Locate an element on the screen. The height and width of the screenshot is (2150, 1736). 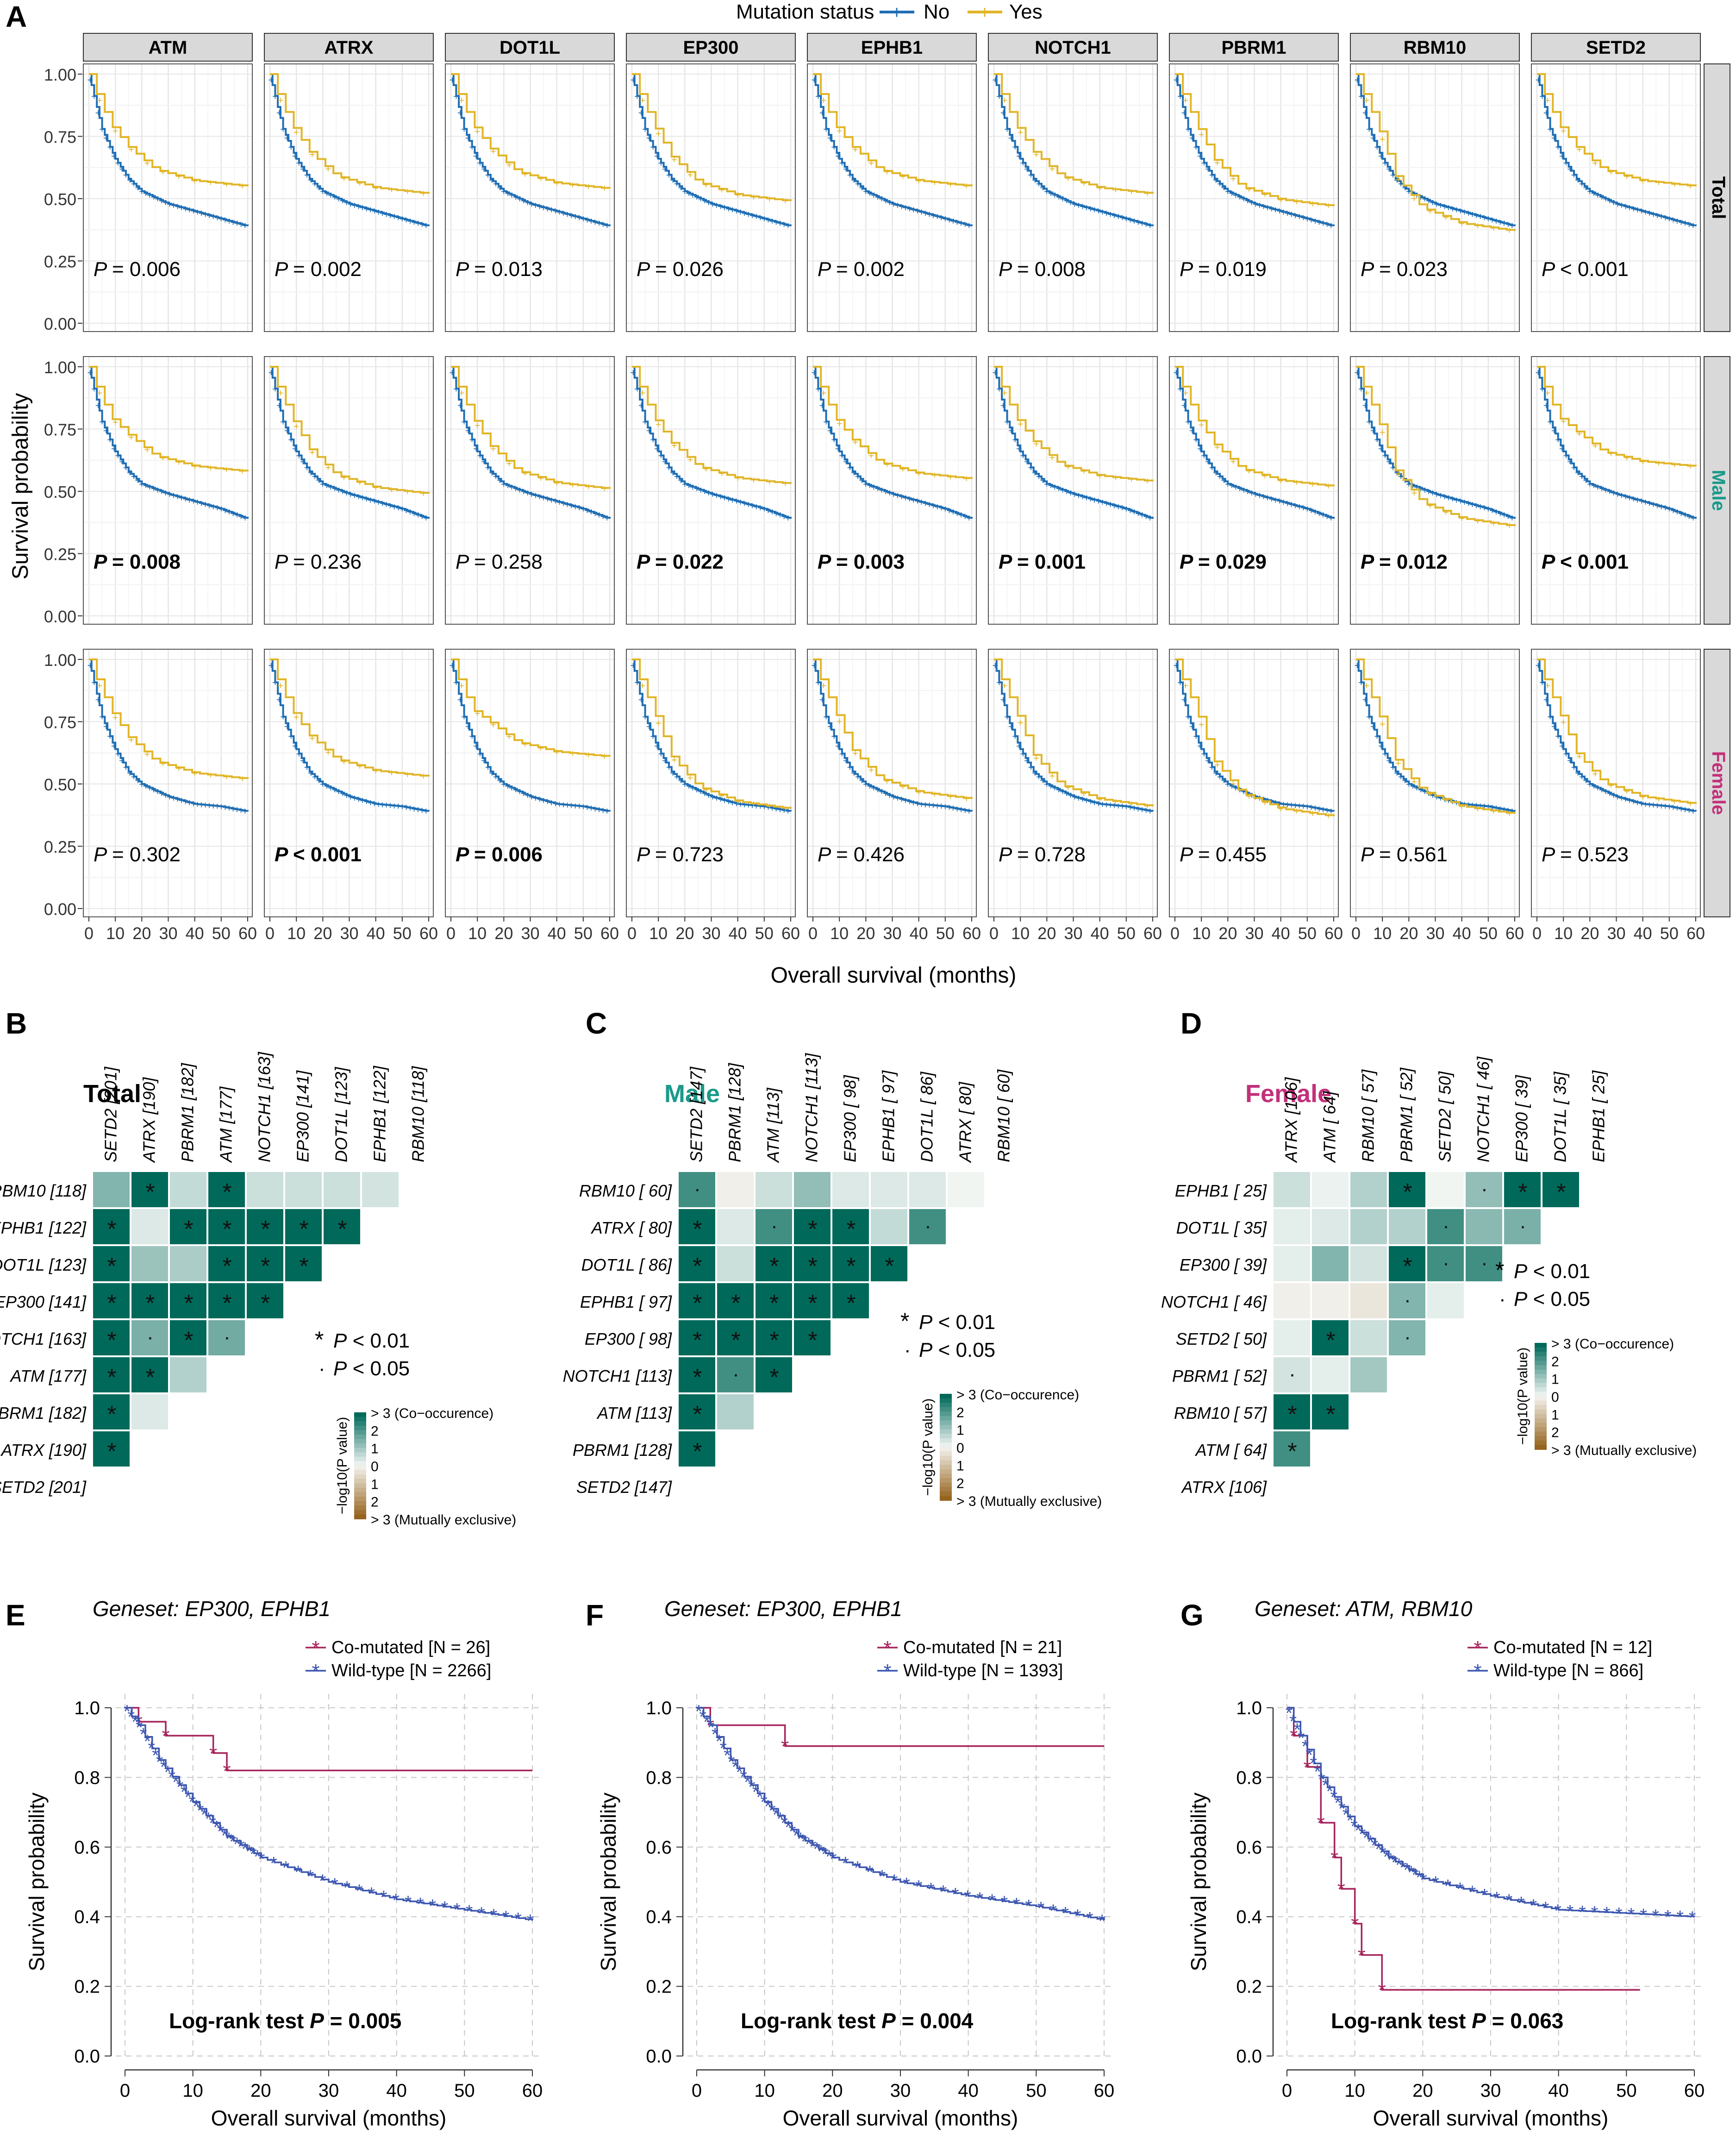
censor-co-mutated: * is located at coordinates (1362, 1955).